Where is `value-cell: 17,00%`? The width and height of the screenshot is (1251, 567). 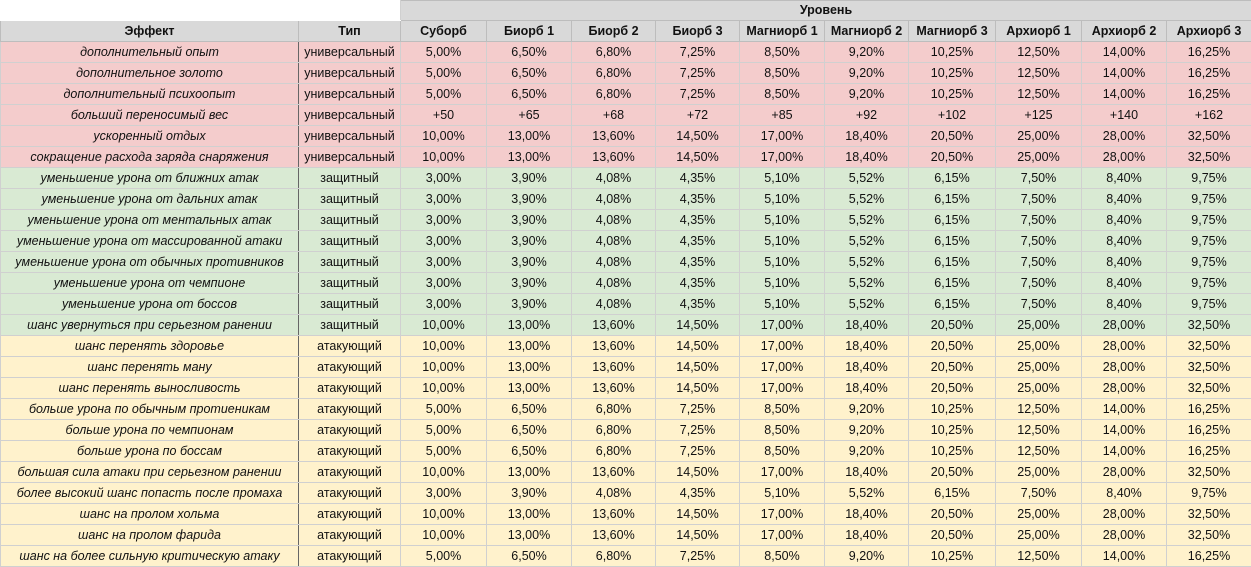 value-cell: 17,00% is located at coordinates (782, 346).